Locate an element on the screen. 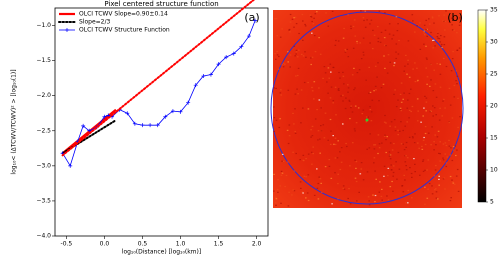 The height and width of the screenshot is (255, 500). x-tick-label: -0.5 is located at coordinates (67, 244).